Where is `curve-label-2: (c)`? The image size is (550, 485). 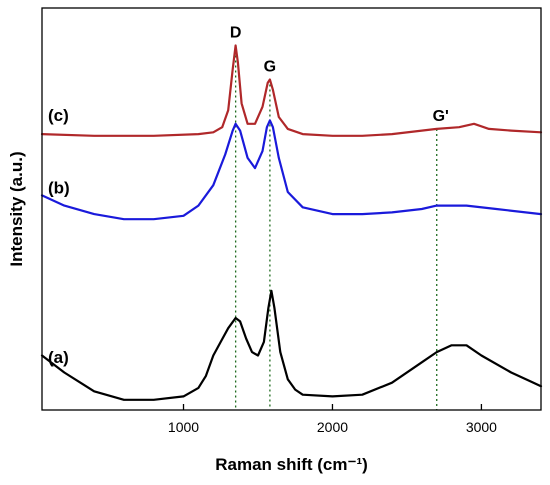
curve-label-2: (c) is located at coordinates (58, 115).